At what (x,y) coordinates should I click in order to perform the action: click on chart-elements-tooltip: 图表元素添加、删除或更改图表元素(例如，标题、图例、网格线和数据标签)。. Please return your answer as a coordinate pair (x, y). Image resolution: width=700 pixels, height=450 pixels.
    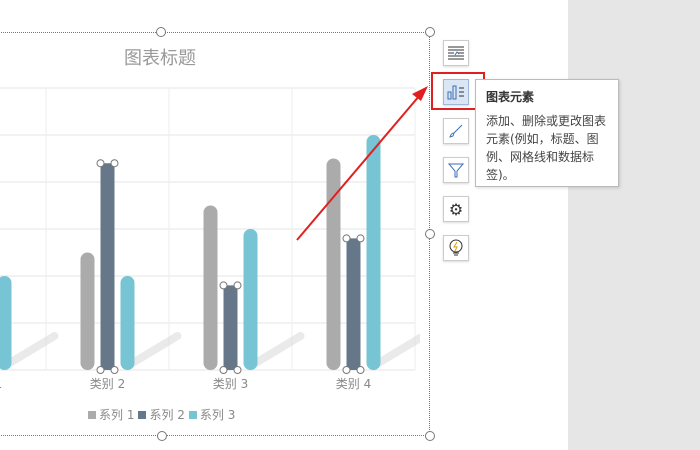
    Looking at the image, I should click on (547, 133).